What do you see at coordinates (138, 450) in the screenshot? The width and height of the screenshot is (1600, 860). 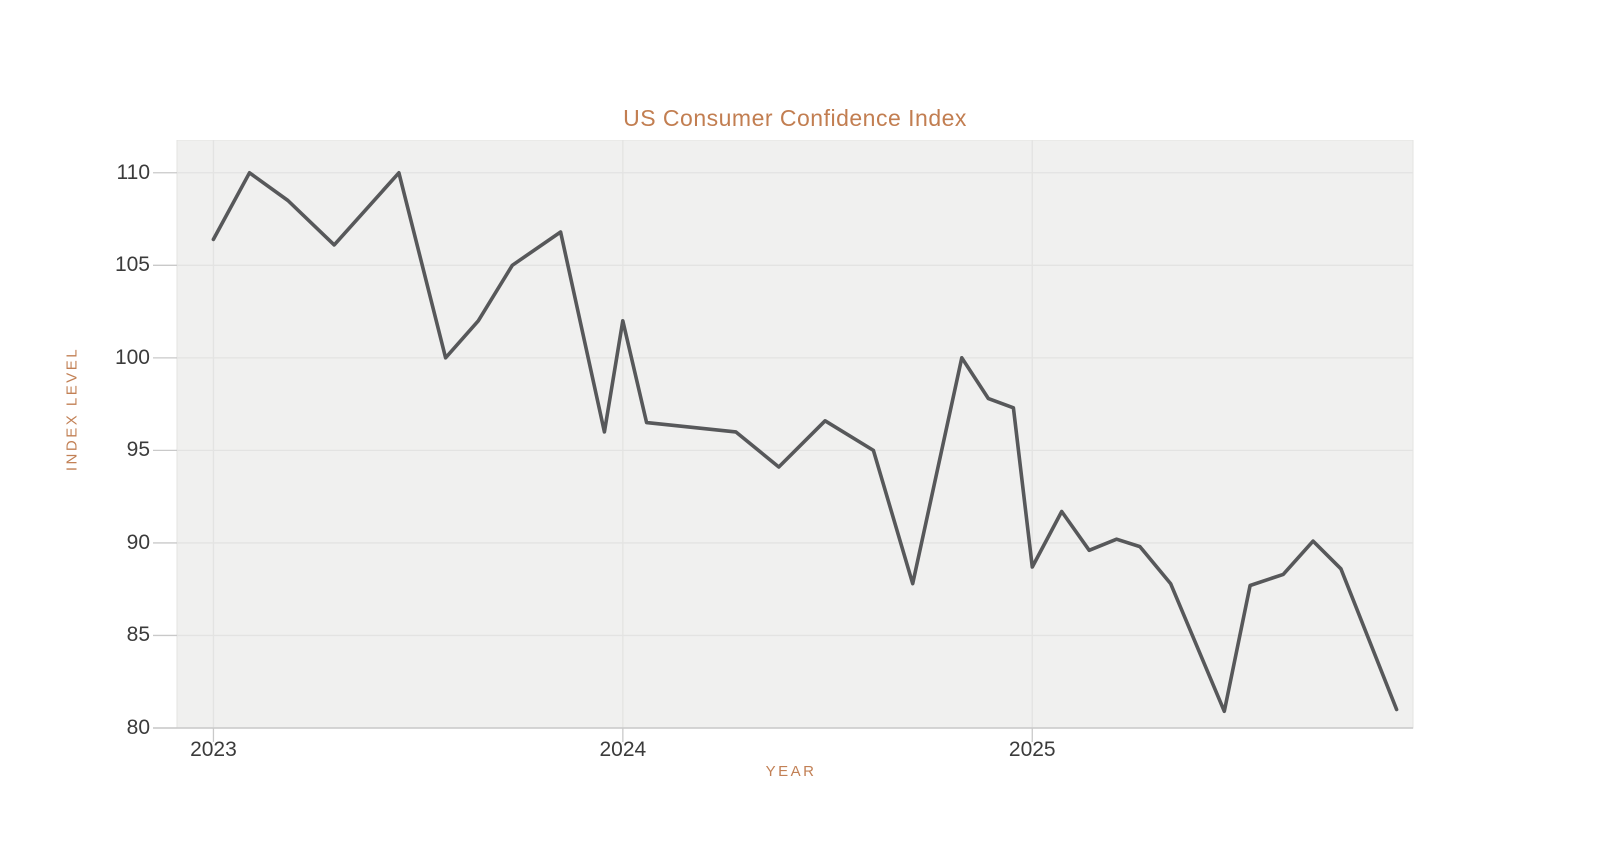 I see `y-tick-label: 95` at bounding box center [138, 450].